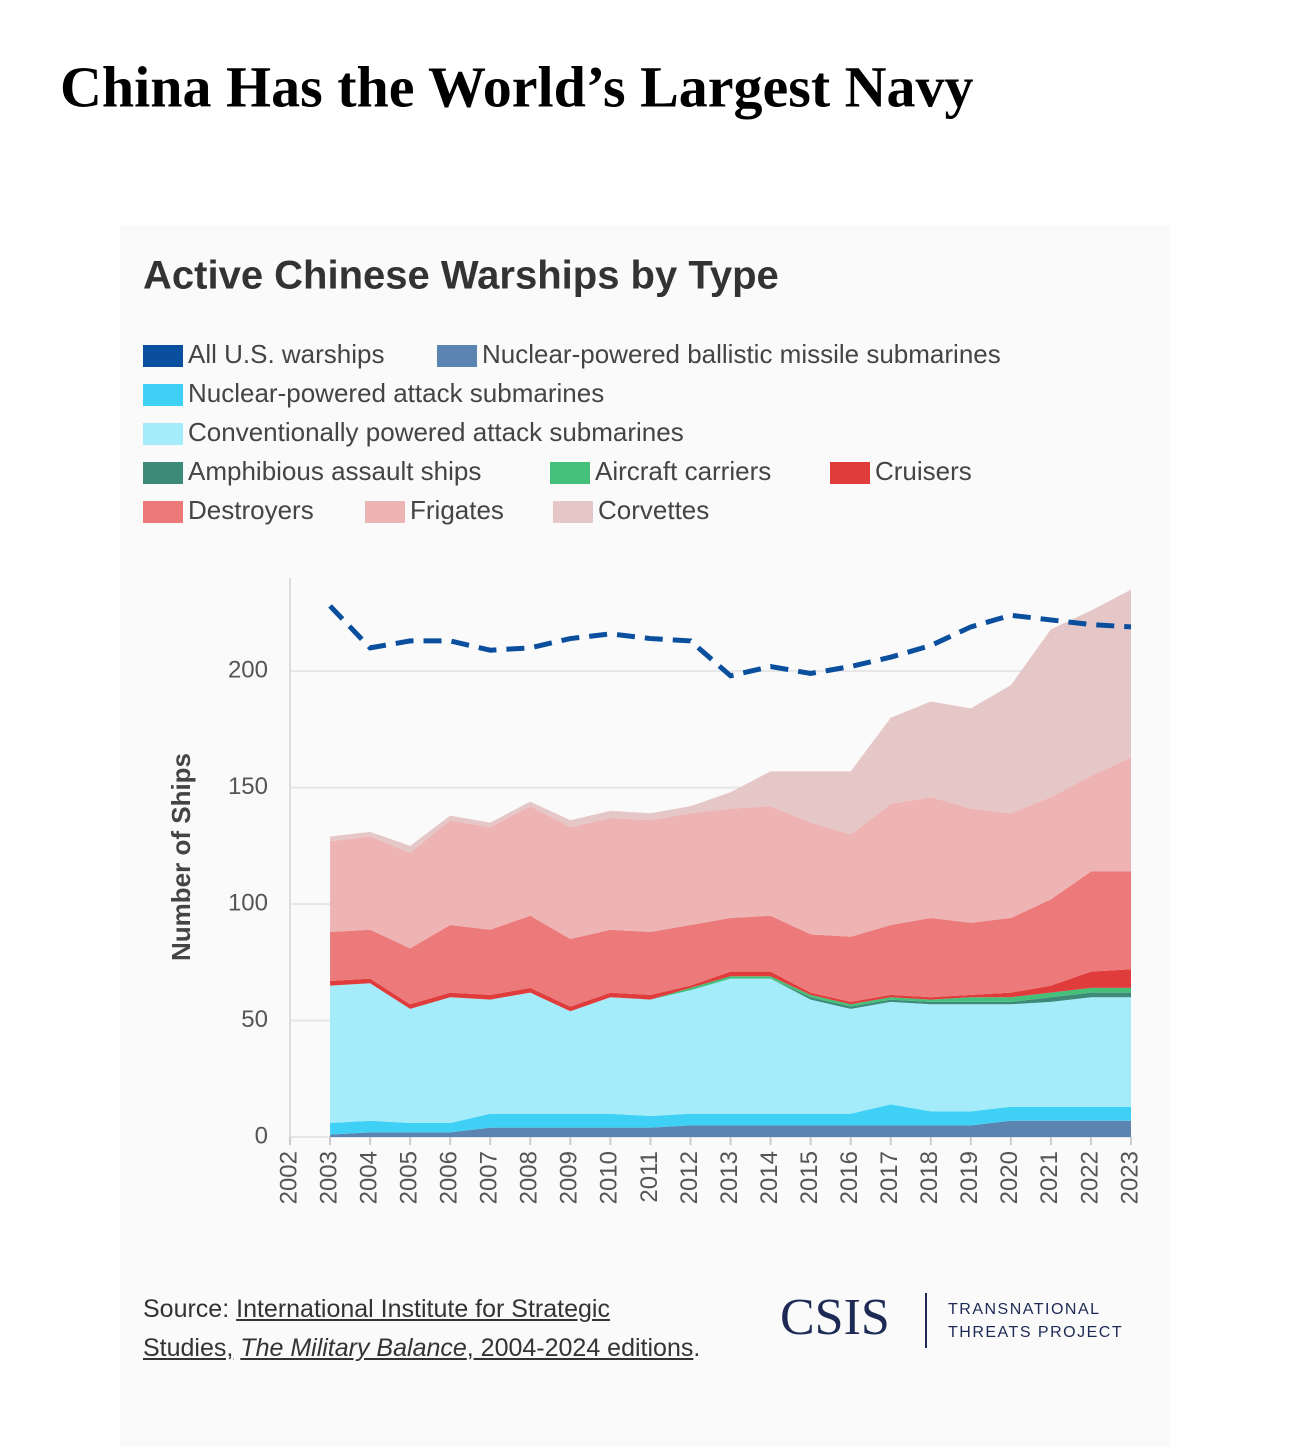 Image resolution: width=1290 pixels, height=1447 pixels. I want to click on x-tick-label: 2013, so click(729, 1177).